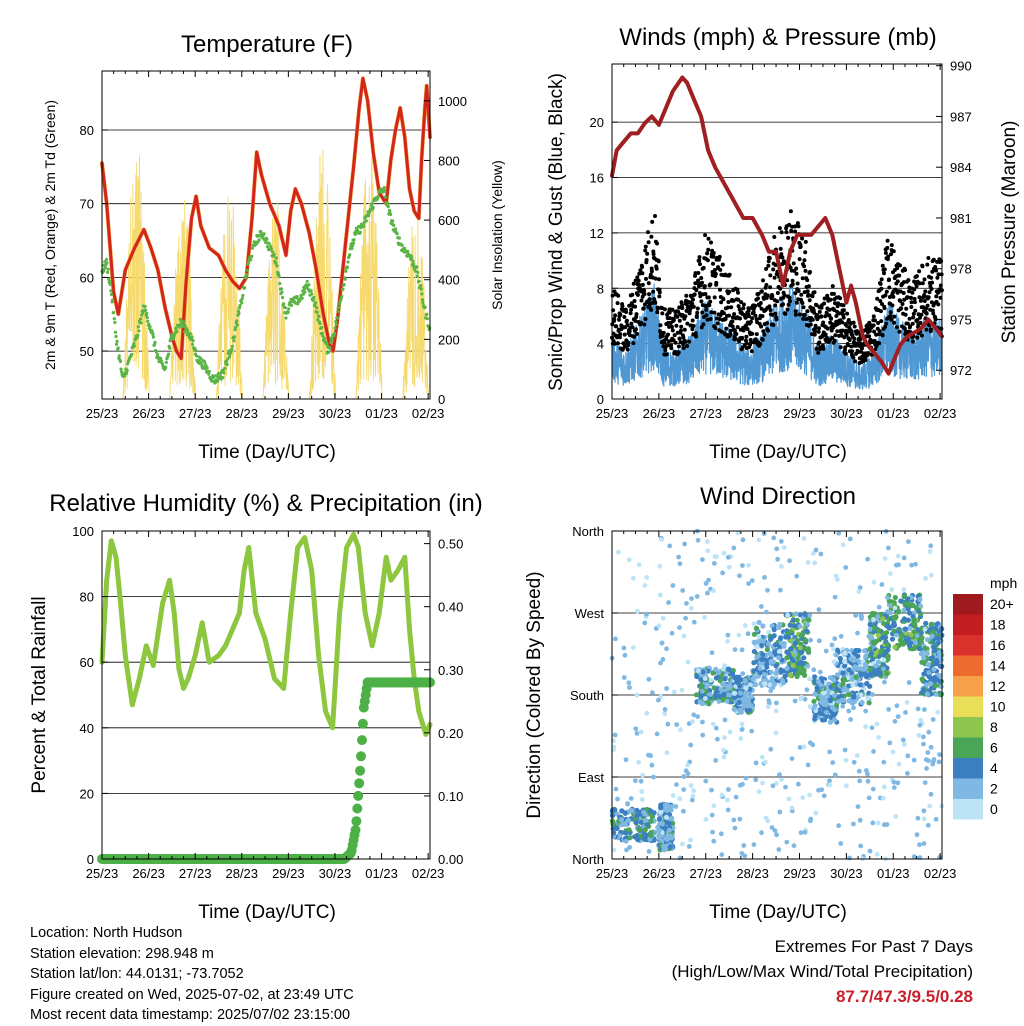  Describe the element at coordinates (449, 220) in the screenshot. I see `y2-tick-label: 600` at that location.